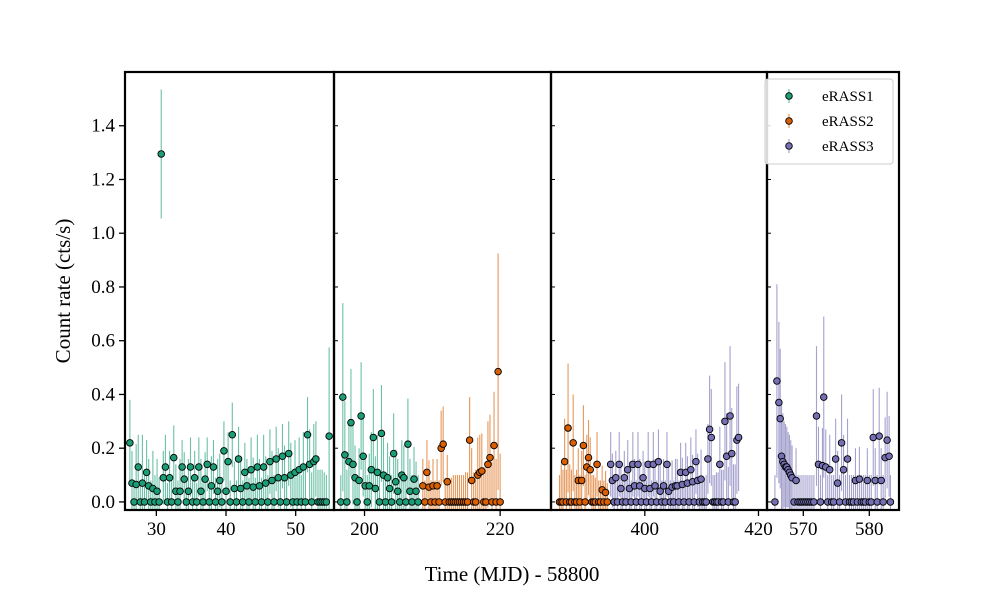 Image resolution: width=1000 pixels, height=600 pixels. I want to click on y-tick-label: 0.8, so click(103, 287).